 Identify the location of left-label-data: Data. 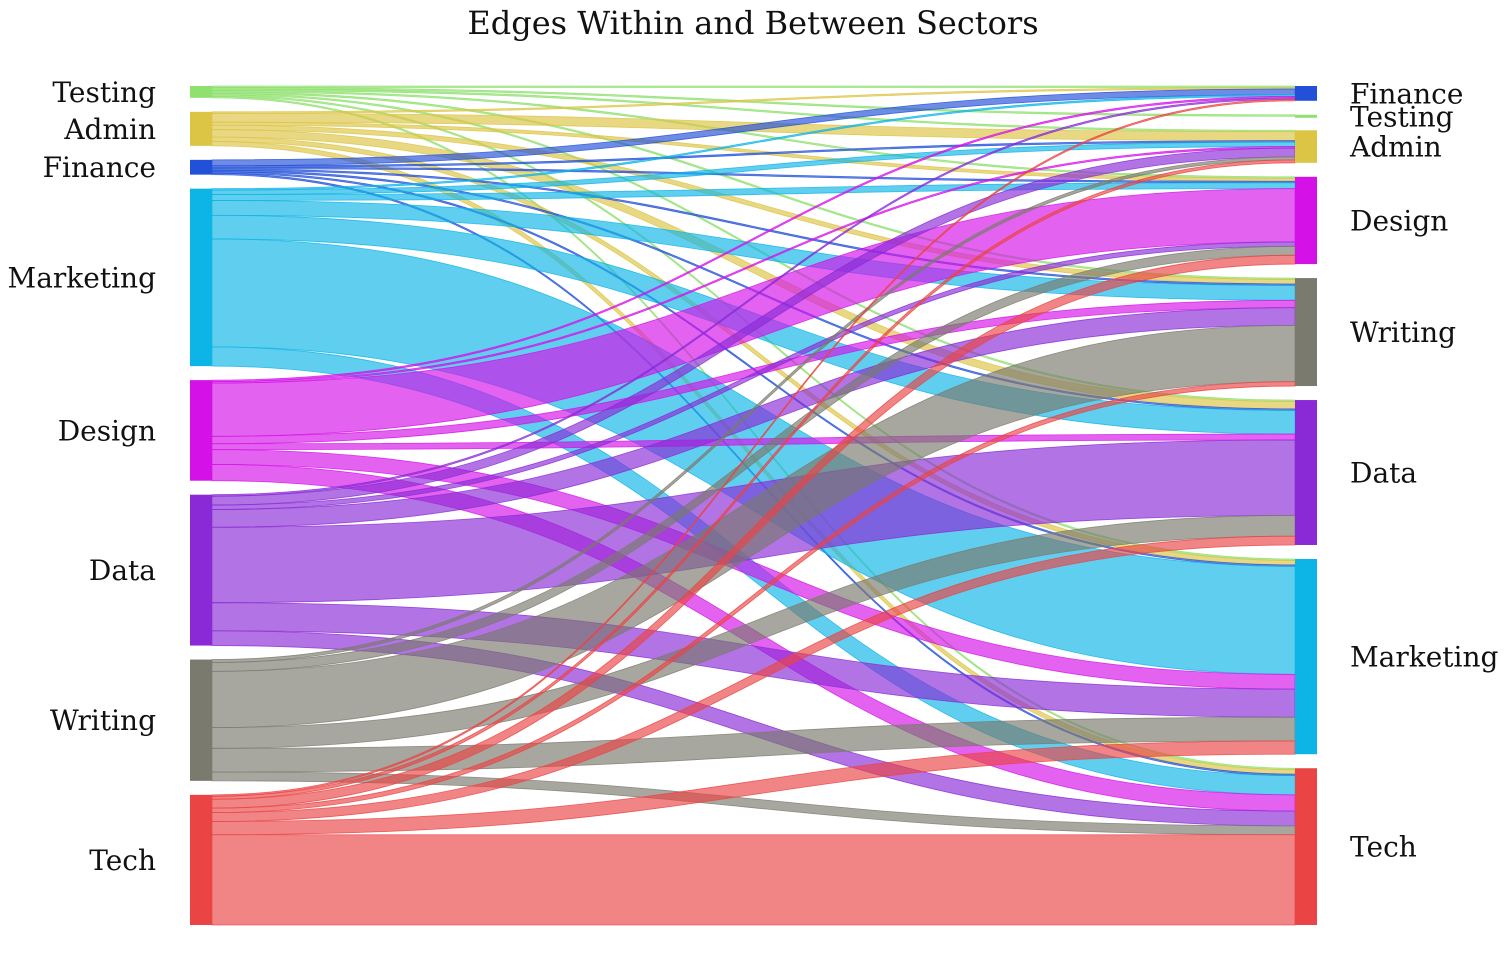
(122, 570).